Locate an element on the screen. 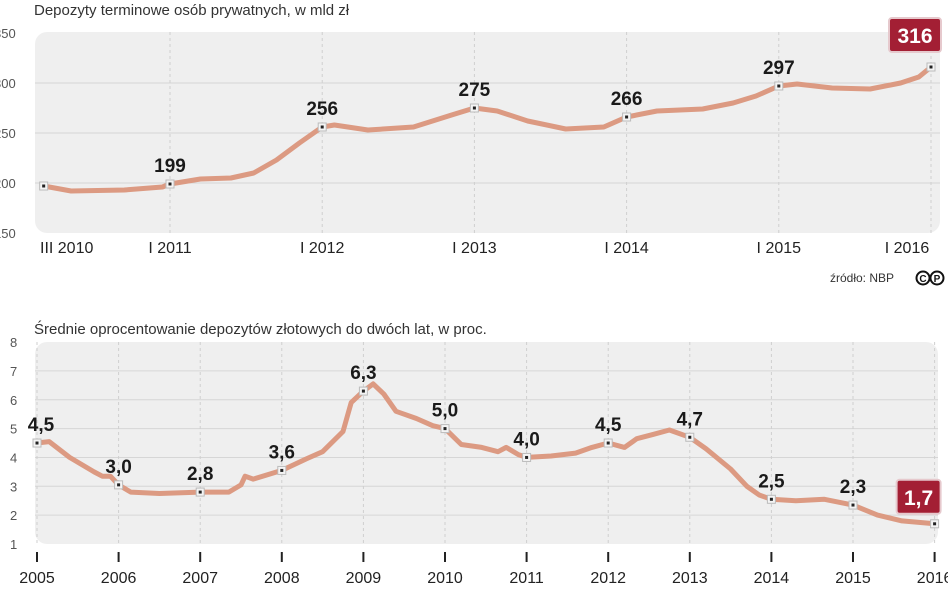 The width and height of the screenshot is (948, 593). x-tick-label: 2005 is located at coordinates (37, 578).